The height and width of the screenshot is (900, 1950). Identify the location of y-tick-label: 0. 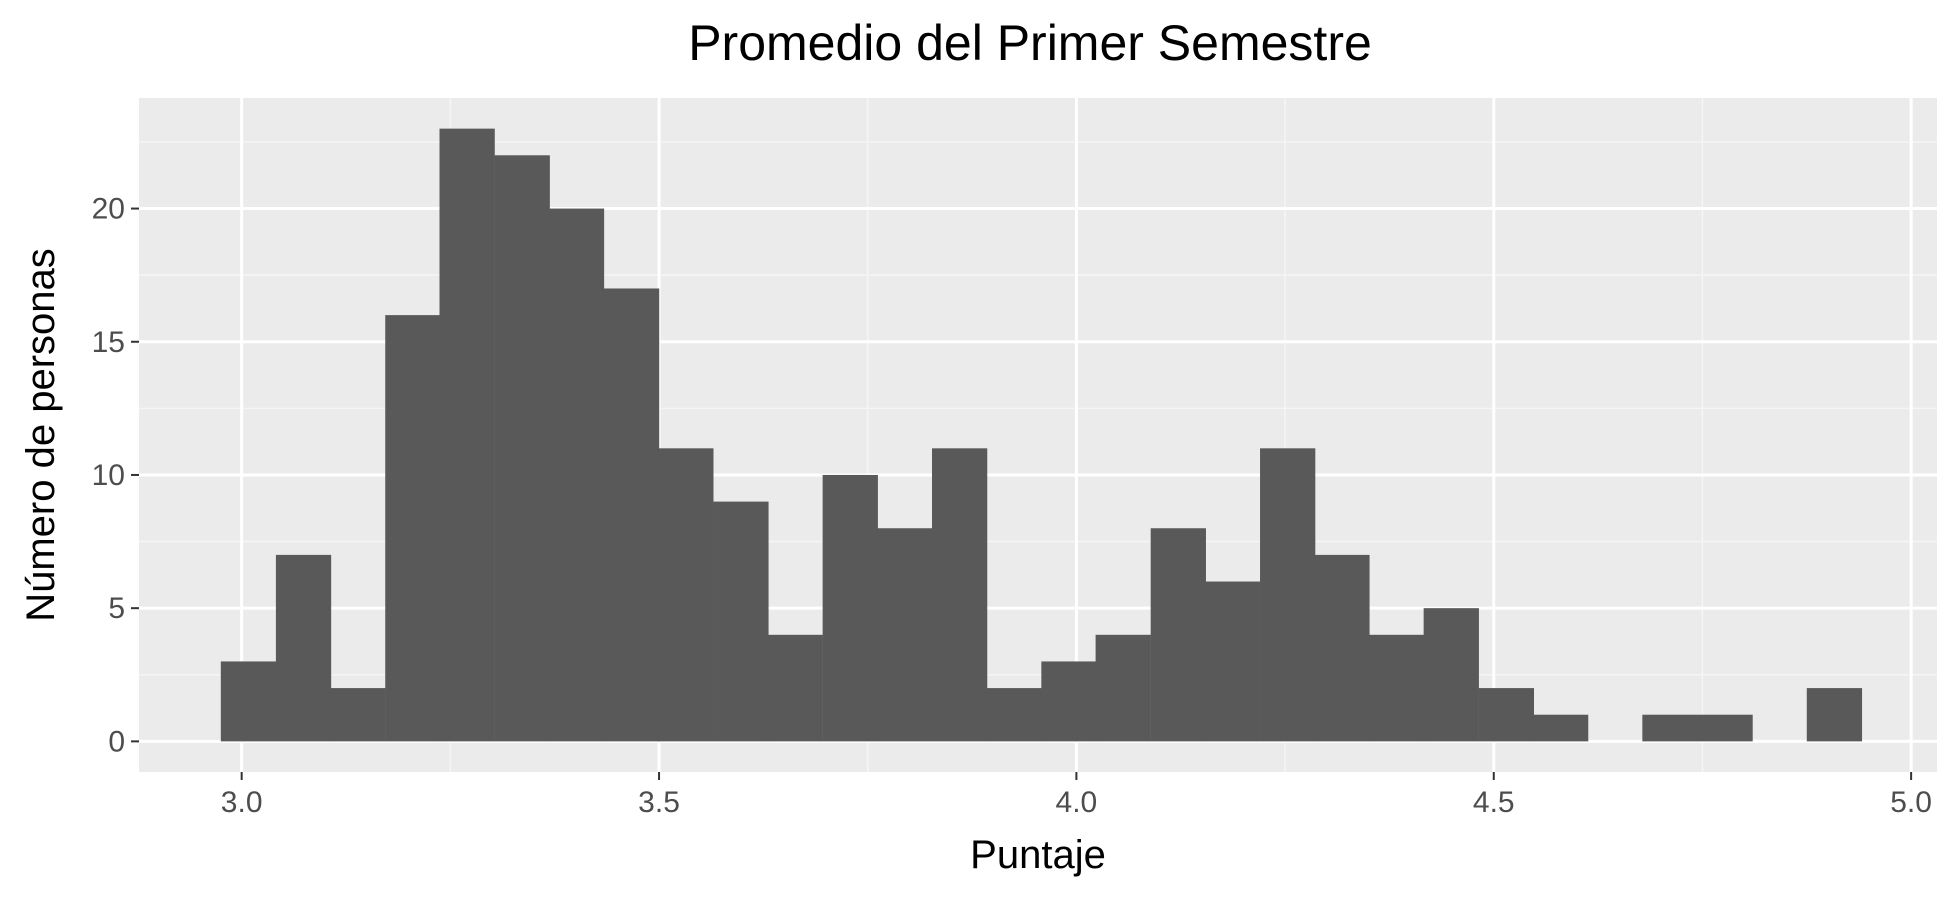
(116, 741).